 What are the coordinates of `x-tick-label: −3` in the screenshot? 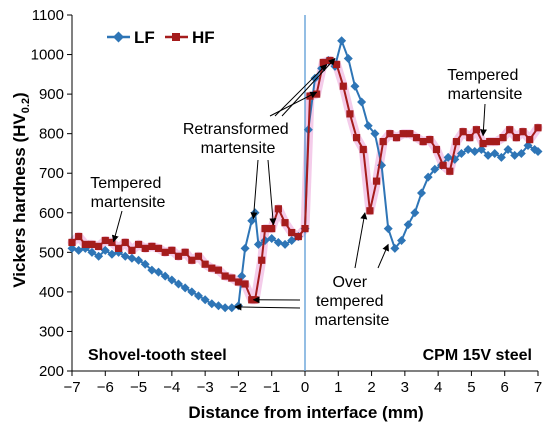 It's located at (205, 387).